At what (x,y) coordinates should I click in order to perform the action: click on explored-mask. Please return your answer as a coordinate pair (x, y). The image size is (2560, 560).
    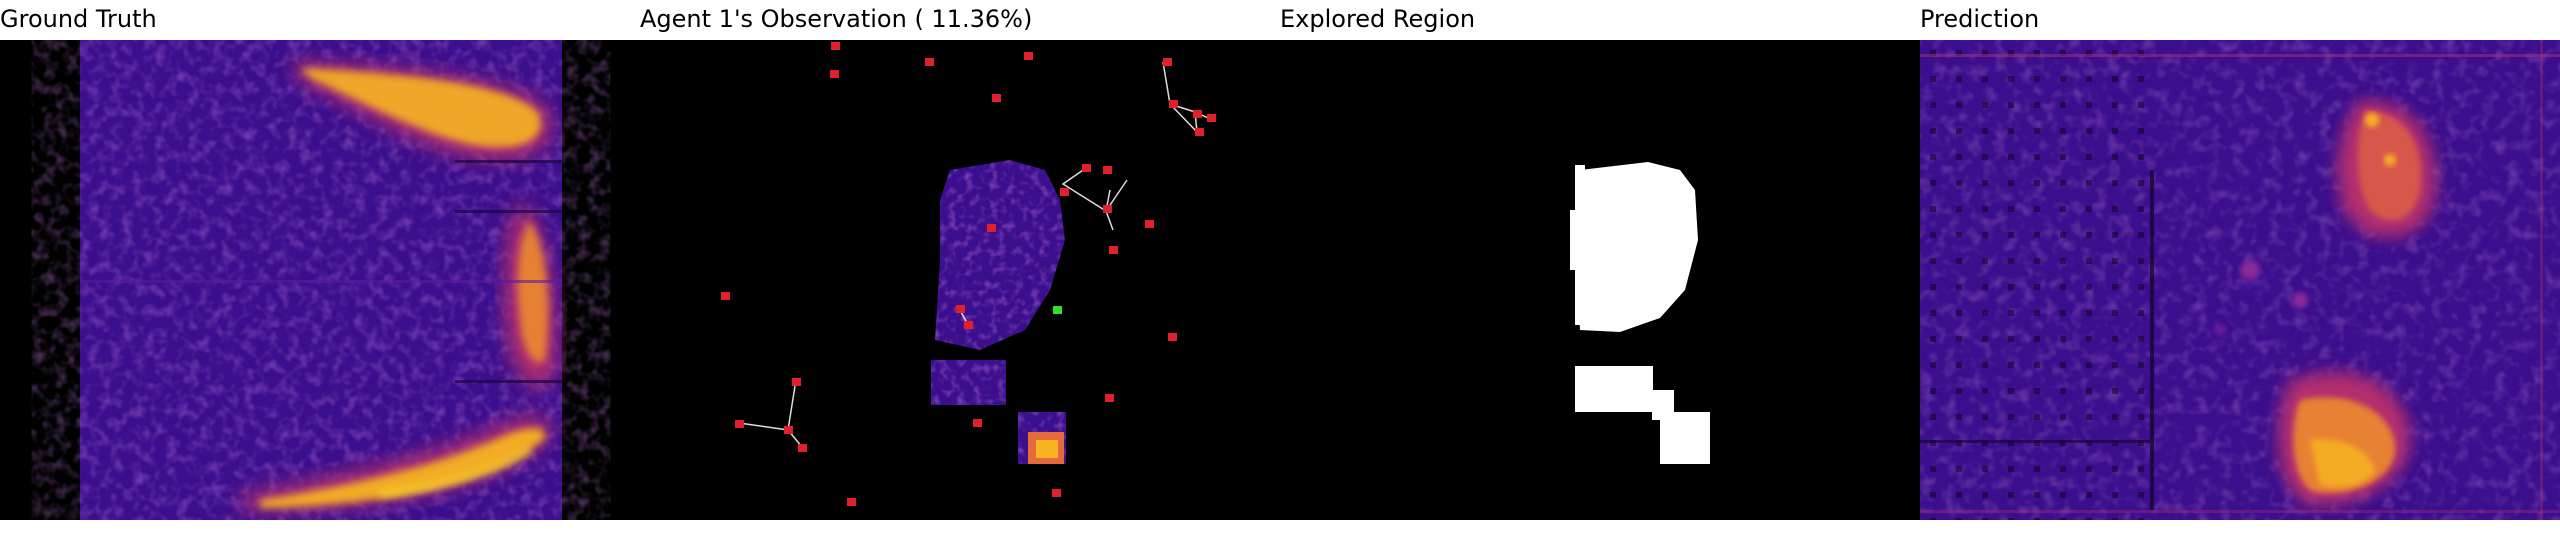
    Looking at the image, I should click on (1640, 313).